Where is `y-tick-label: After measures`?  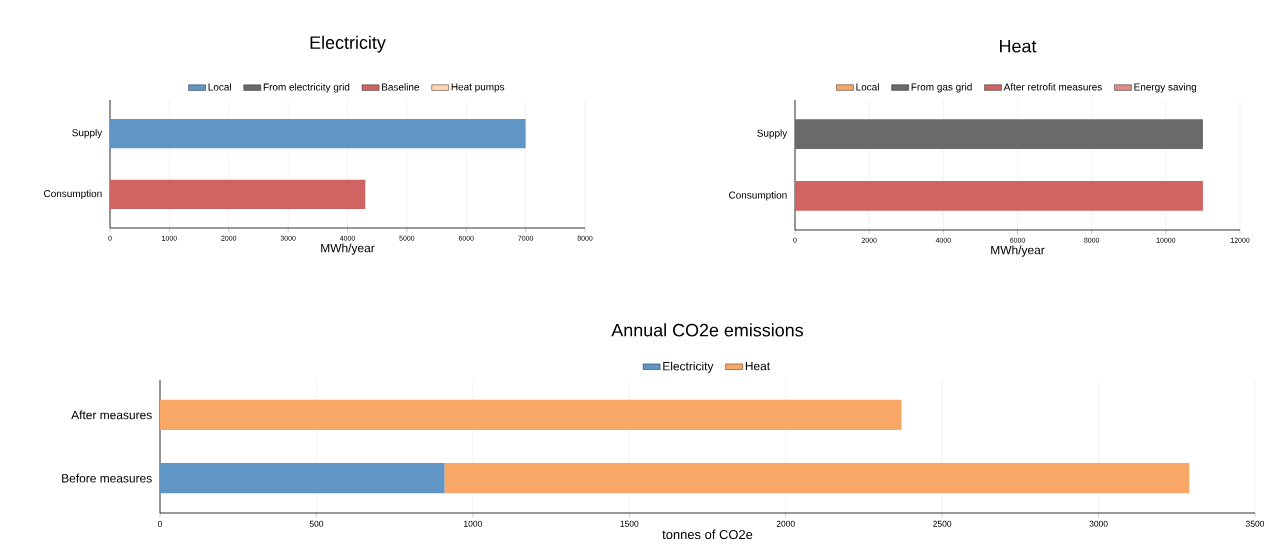 y-tick-label: After measures is located at coordinates (111, 415).